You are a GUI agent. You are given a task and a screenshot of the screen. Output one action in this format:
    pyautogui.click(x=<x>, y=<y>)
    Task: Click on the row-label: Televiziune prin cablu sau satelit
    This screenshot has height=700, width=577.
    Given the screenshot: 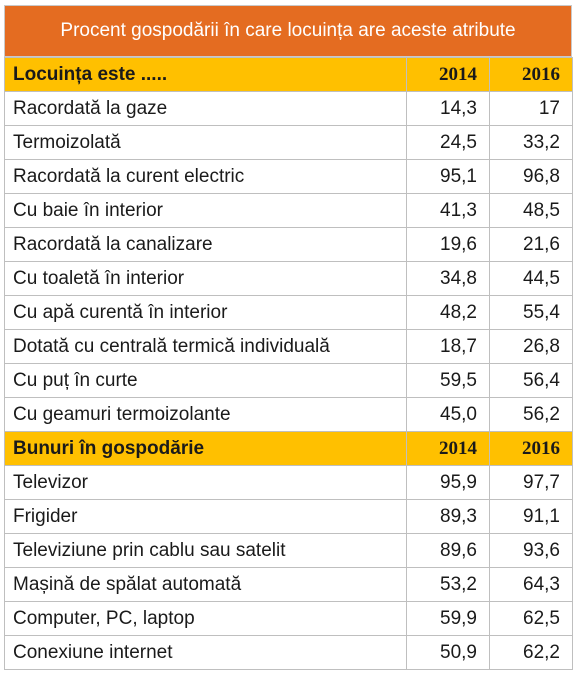 What is the action you would take?
    pyautogui.click(x=205, y=550)
    